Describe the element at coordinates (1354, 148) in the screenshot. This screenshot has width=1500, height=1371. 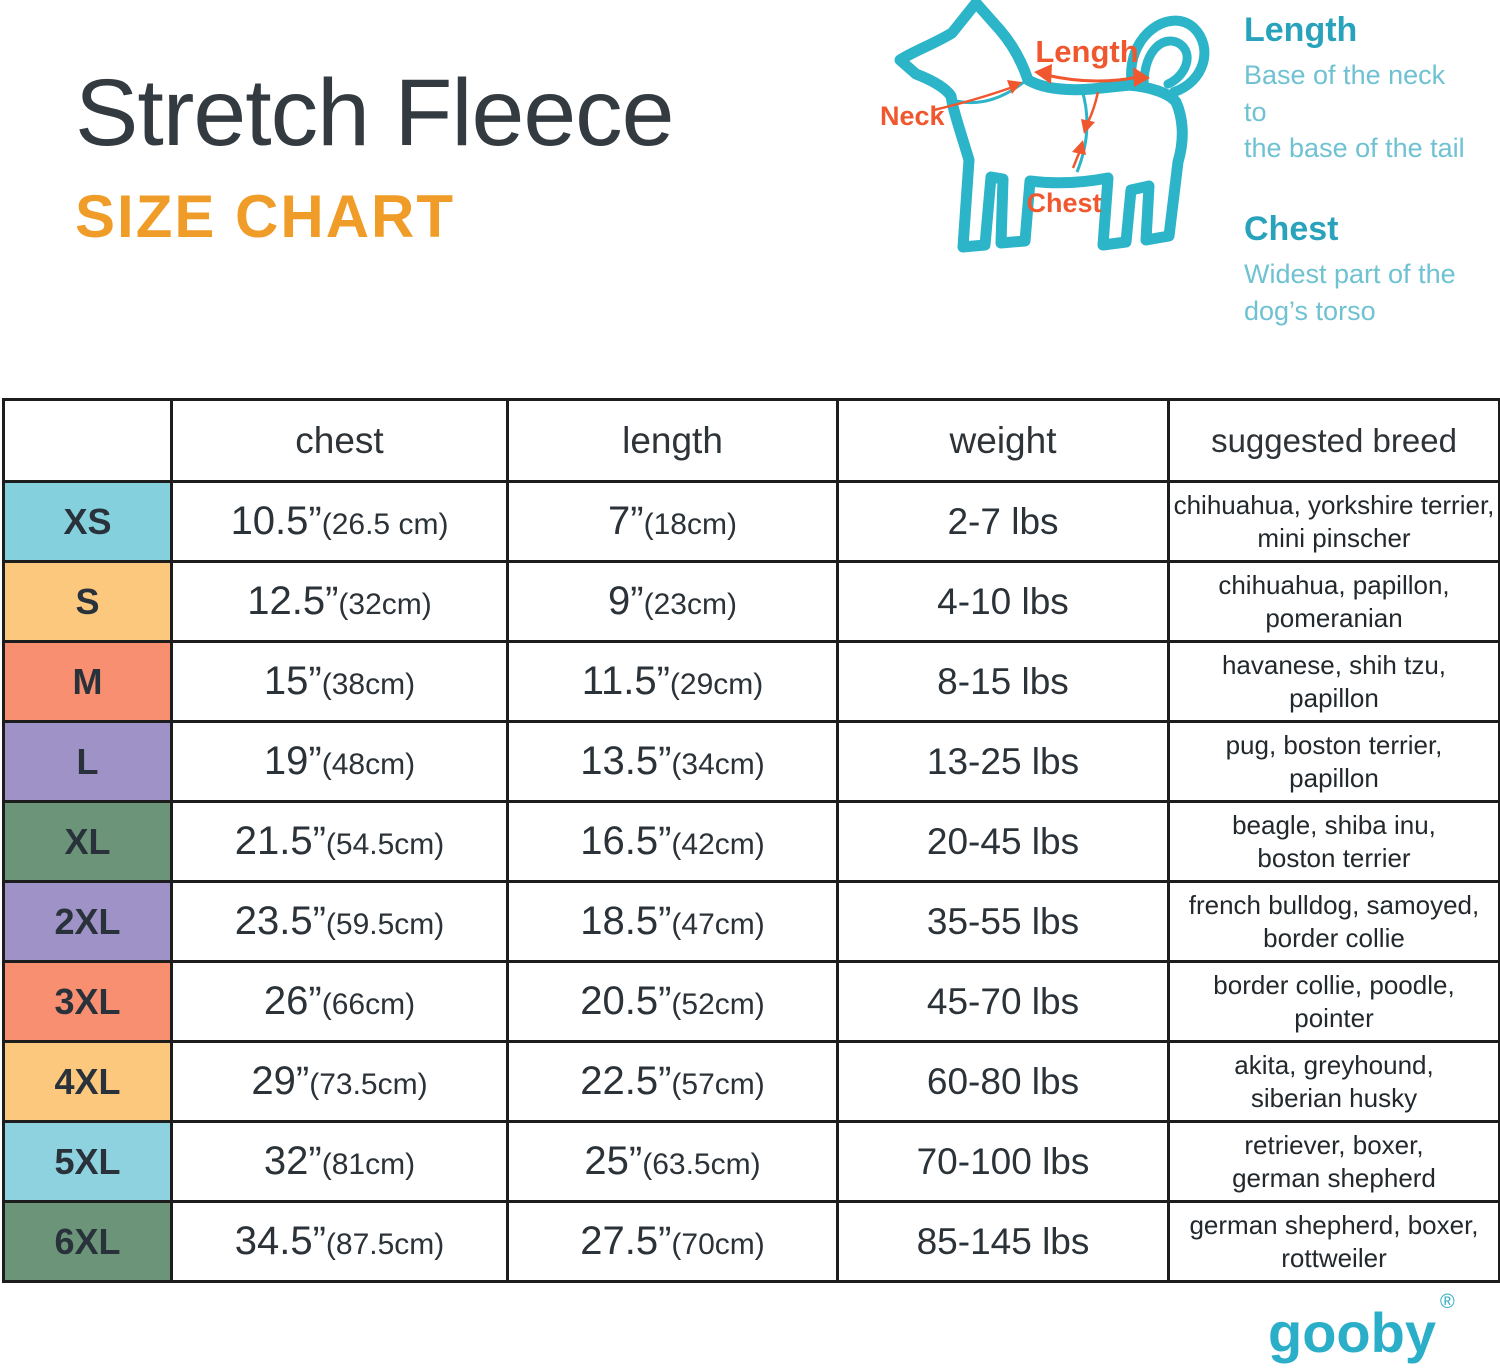
I see `legend-length-desc-line2: the base of the tail` at that location.